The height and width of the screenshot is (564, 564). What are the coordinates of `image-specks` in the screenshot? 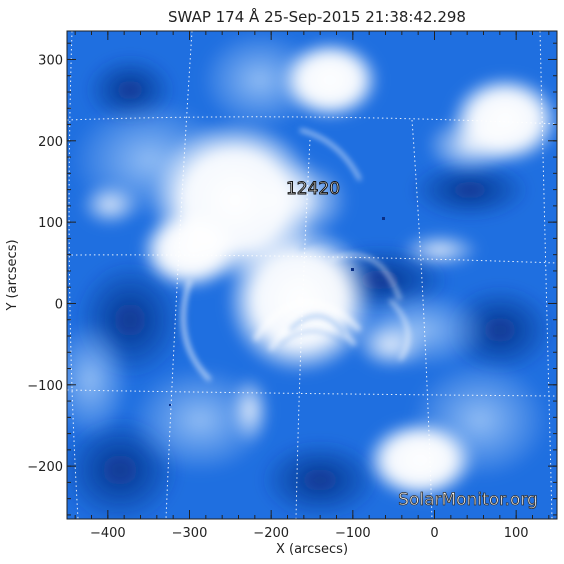 It's located at (277, 311).